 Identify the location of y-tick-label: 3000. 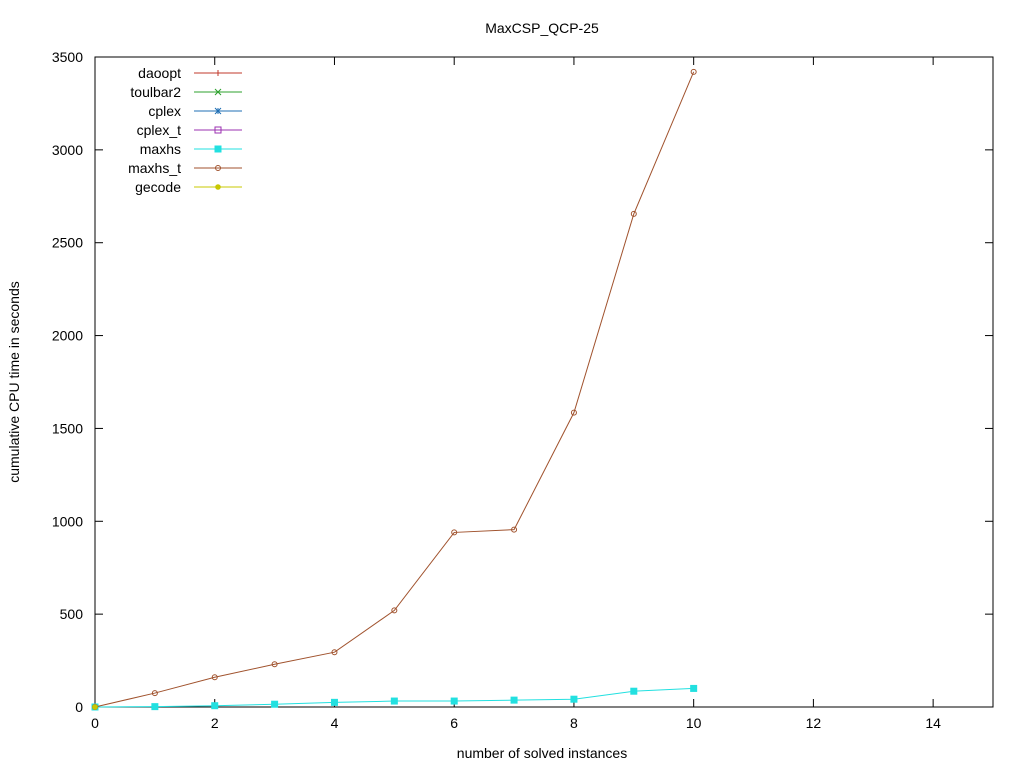
(67, 150).